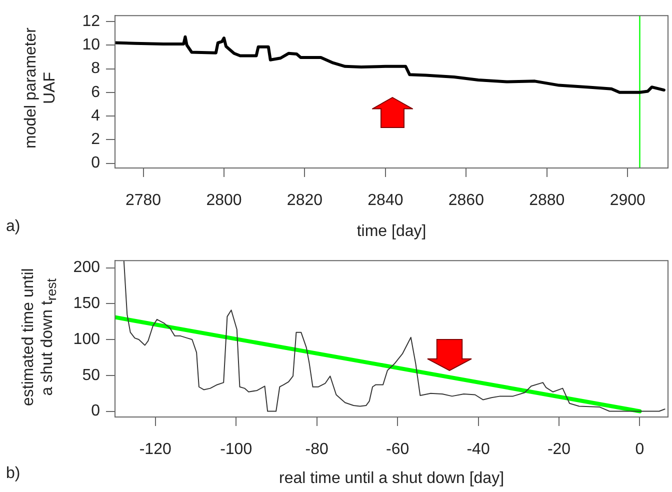 This screenshot has height=492, width=672. What do you see at coordinates (316, 449) in the screenshot?
I see `x-tick-label: -80` at bounding box center [316, 449].